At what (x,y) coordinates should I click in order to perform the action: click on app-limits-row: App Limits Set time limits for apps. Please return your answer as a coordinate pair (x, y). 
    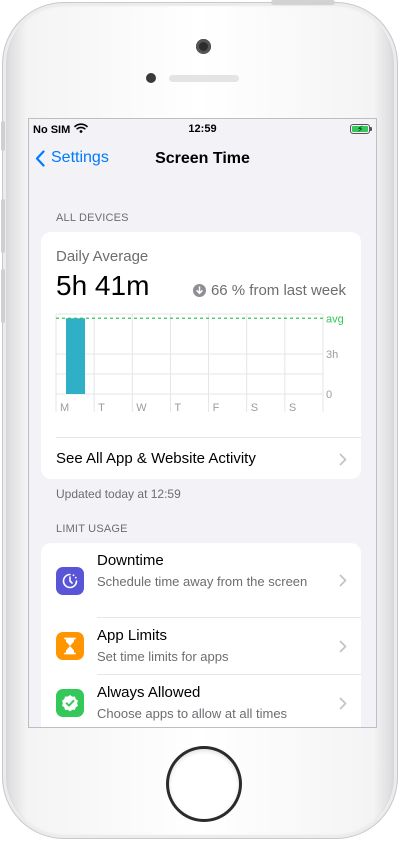
    Looking at the image, I should click on (201, 646).